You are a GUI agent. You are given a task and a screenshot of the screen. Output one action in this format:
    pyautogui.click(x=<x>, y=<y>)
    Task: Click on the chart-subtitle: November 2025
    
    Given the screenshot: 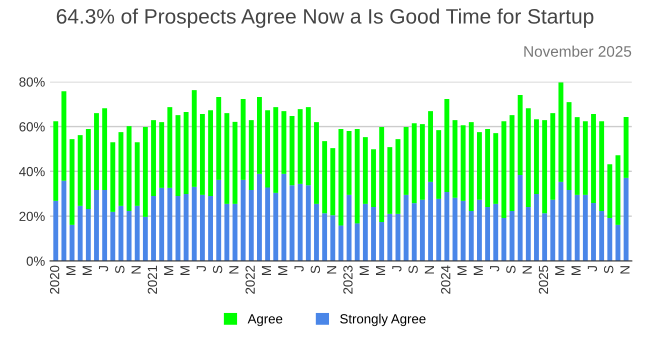 What is the action you would take?
    pyautogui.click(x=578, y=51)
    